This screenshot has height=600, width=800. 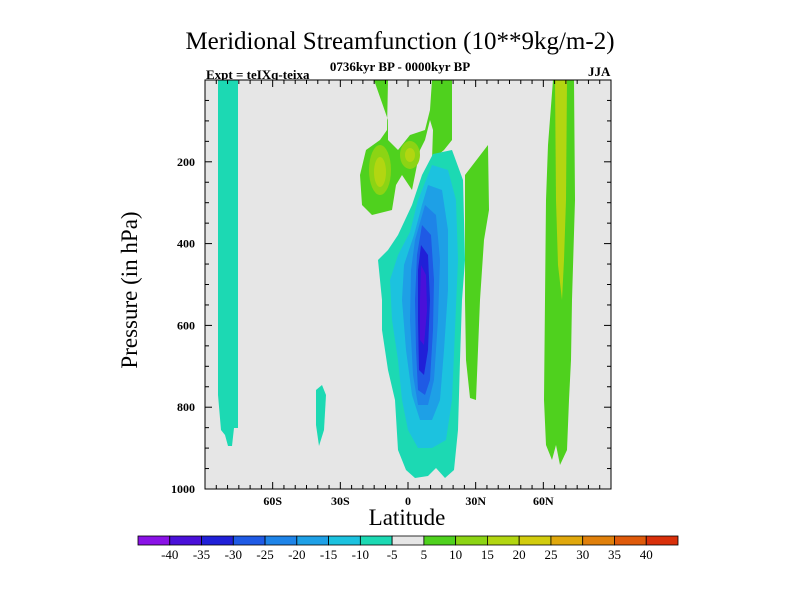 What do you see at coordinates (186, 325) in the screenshot?
I see `y-tick-label: 600` at bounding box center [186, 325].